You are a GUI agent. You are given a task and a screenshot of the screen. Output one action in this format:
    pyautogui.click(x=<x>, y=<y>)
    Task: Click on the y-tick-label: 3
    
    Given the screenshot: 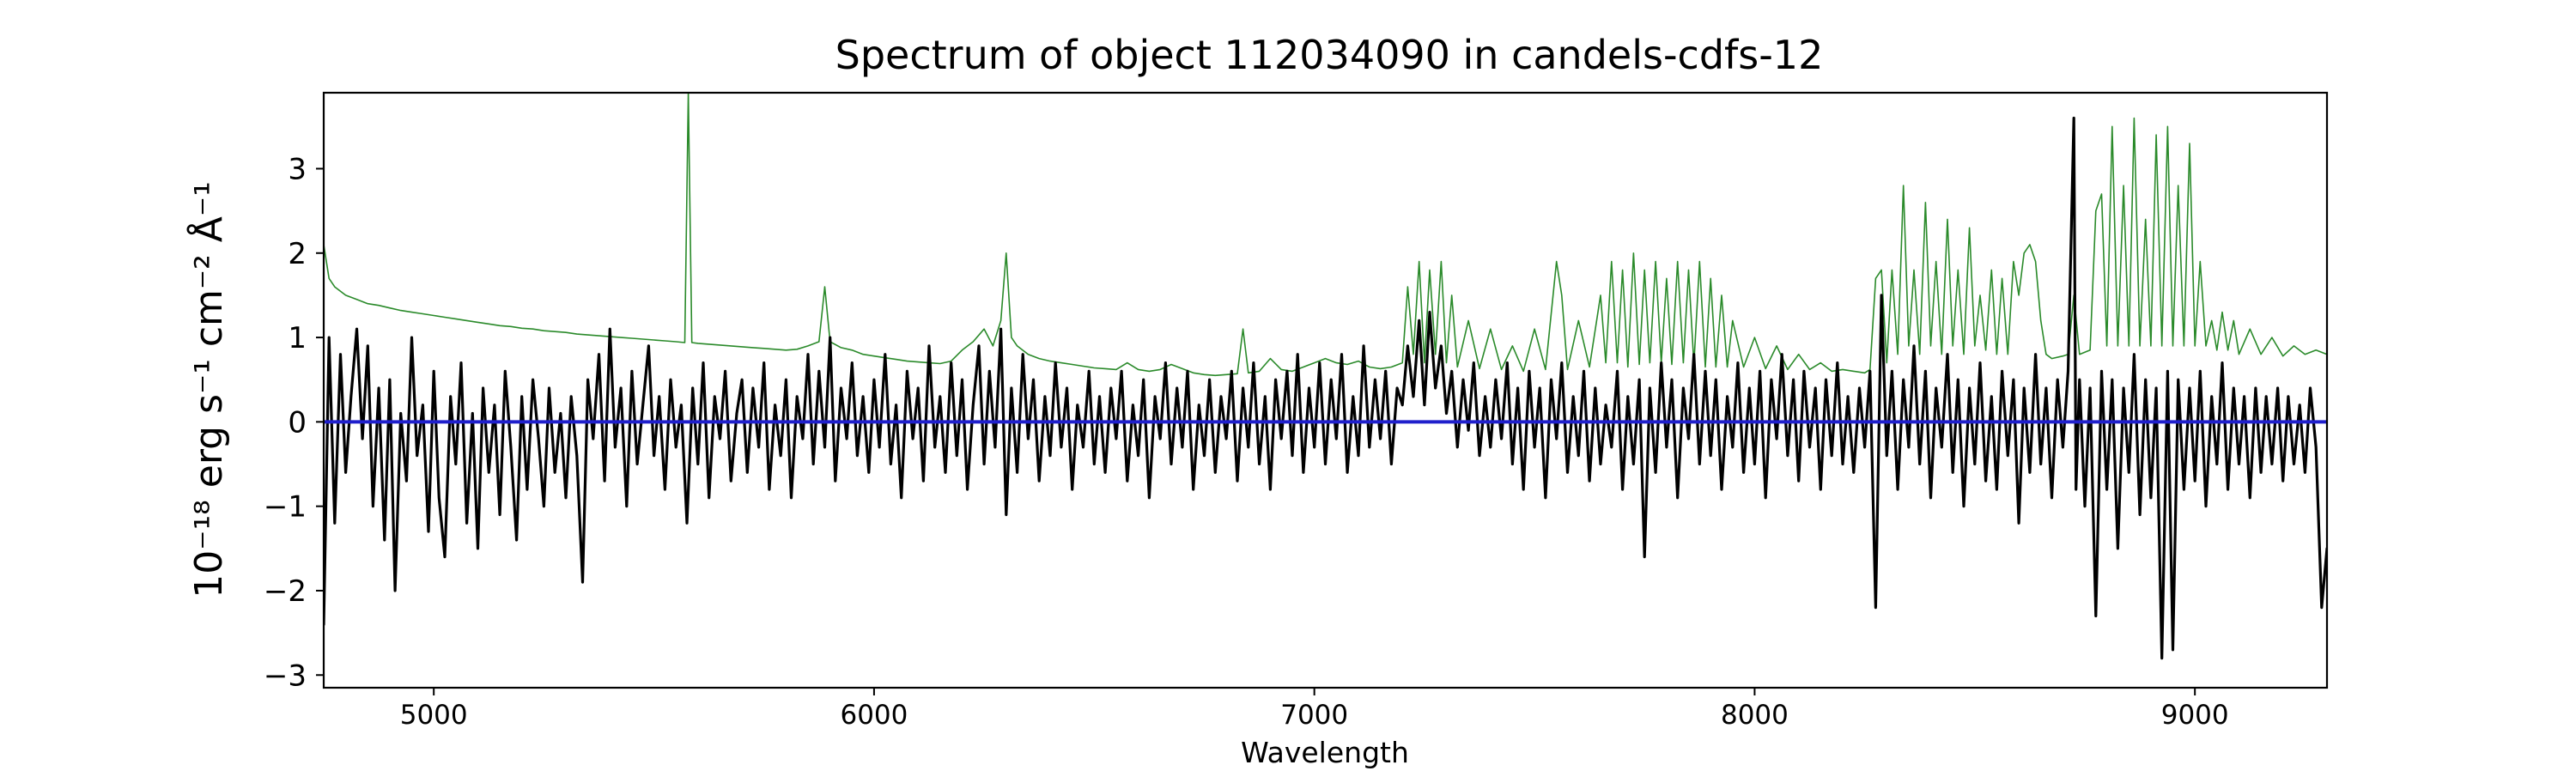 What is the action you would take?
    pyautogui.click(x=297, y=169)
    